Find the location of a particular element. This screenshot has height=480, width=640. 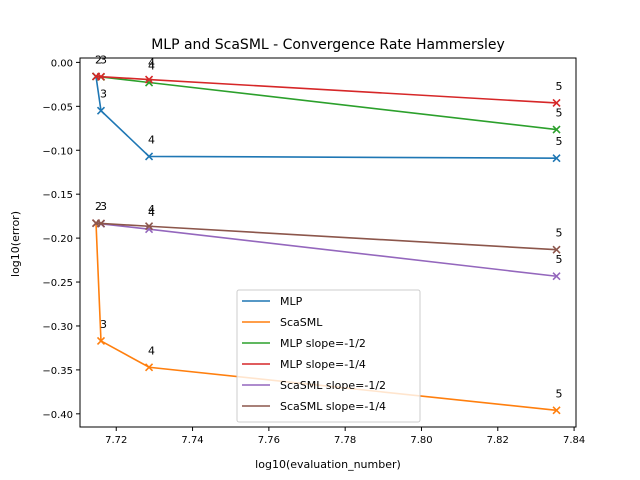

x-tick-label: 7.84 is located at coordinates (574, 440).